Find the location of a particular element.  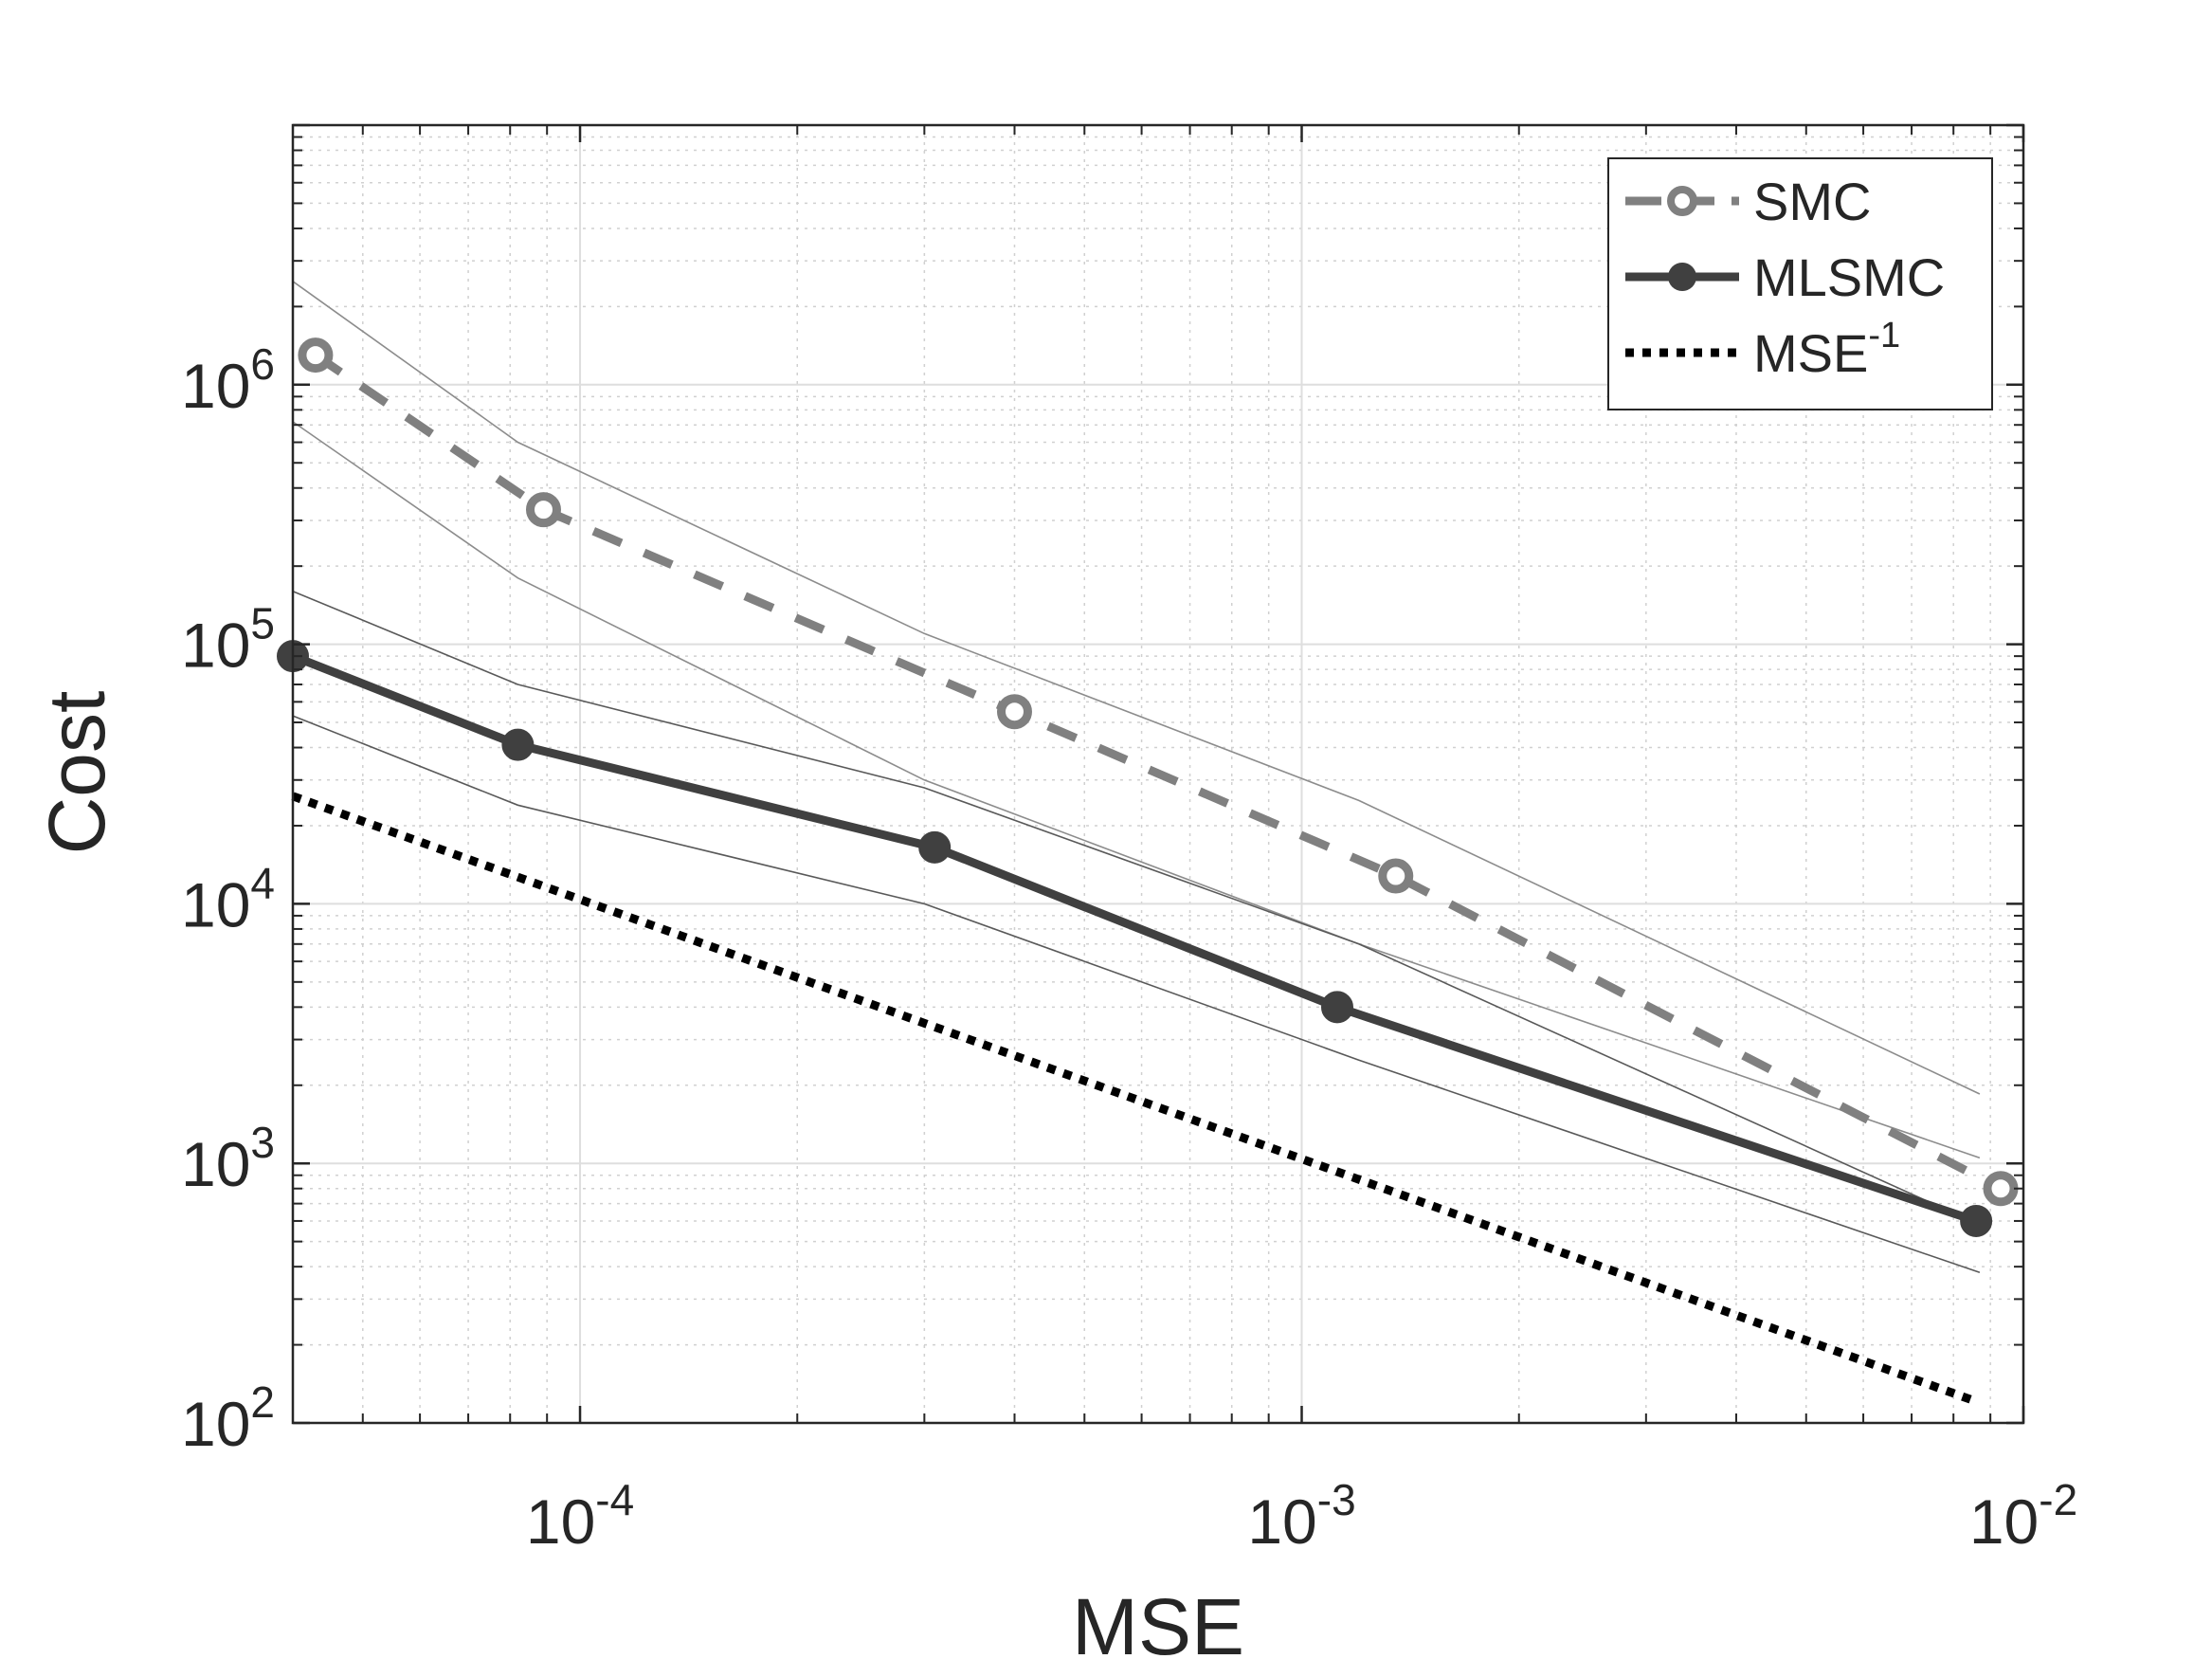

x-axis-label: MSE is located at coordinates (1158, 1620).